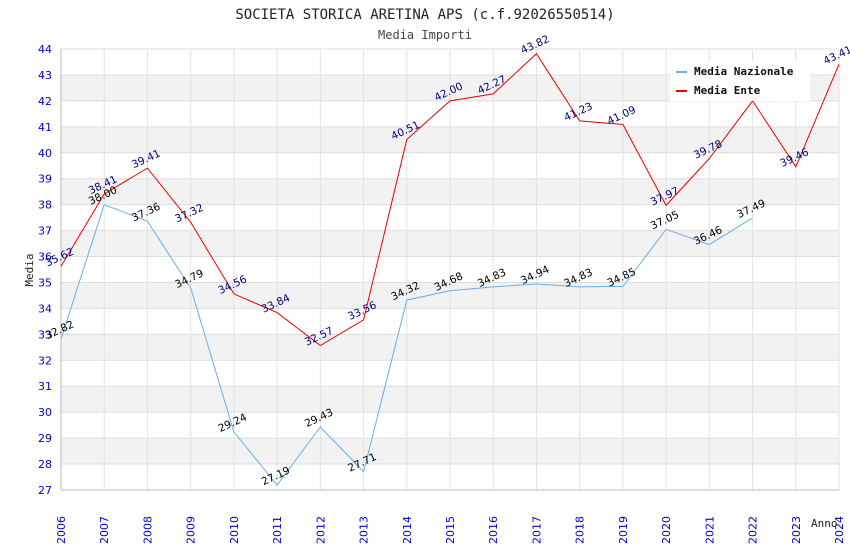  Describe the element at coordinates (45, 360) in the screenshot. I see `y-tick-label: 32` at that location.